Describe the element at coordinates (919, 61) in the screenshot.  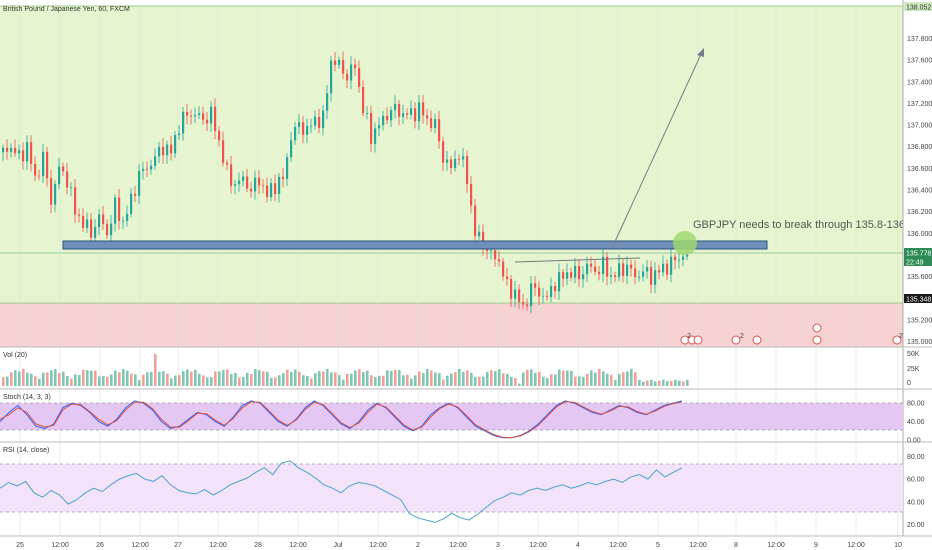
I see `price-tick-label: 137.600` at that location.